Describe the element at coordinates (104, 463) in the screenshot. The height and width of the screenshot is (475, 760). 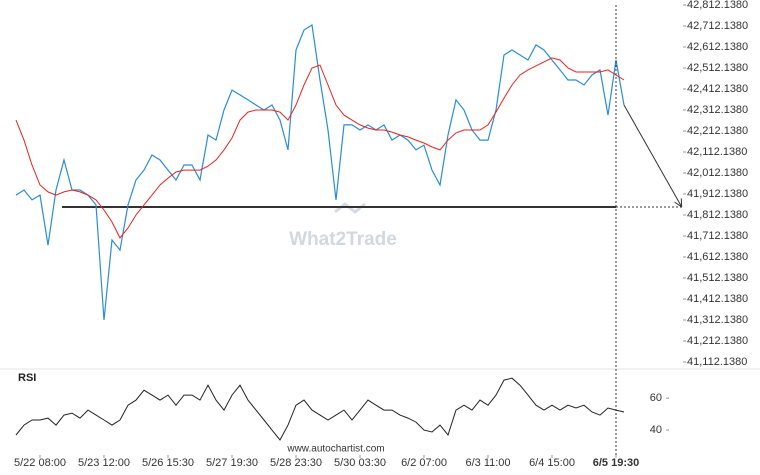
I see `x-tick-label: 5/23 12:00` at that location.